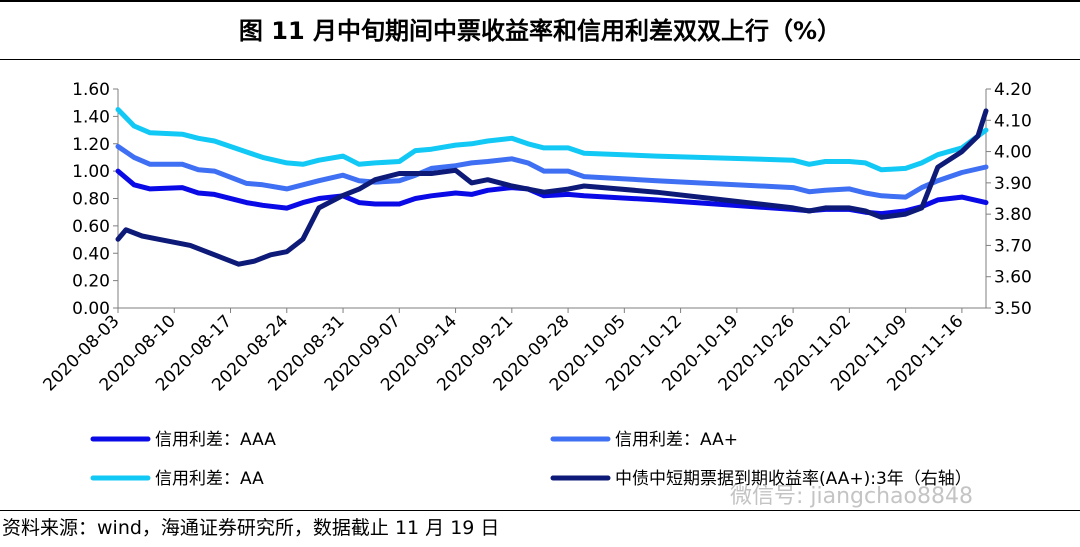 The width and height of the screenshot is (1080, 547). Describe the element at coordinates (1013, 121) in the screenshot. I see `right-tick-label: 4.10` at that location.